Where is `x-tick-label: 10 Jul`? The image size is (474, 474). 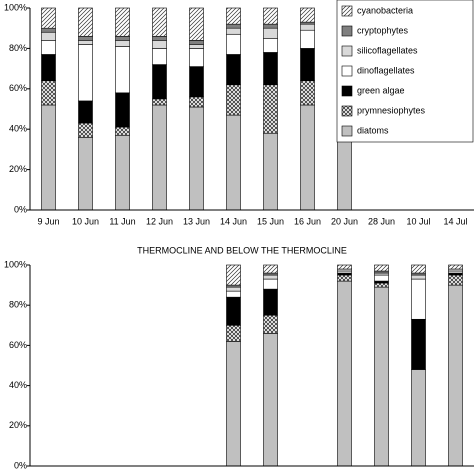 x-tick-label: 10 Jul is located at coordinates (418, 221).